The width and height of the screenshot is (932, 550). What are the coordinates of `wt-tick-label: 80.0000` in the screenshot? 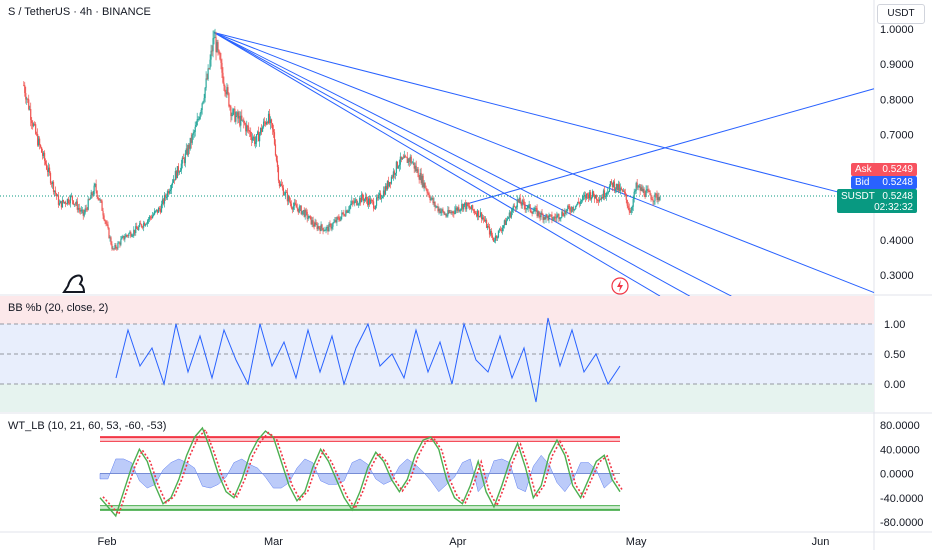 It's located at (900, 426).